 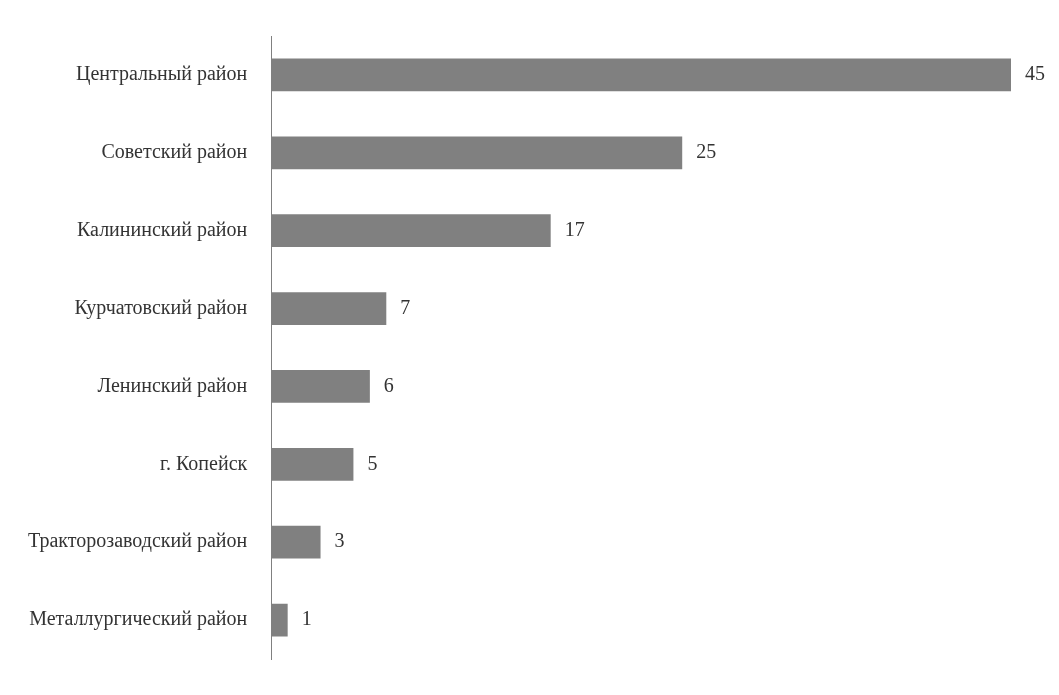 I want to click on y-tick-label: Тракторозаводский район, so click(x=137, y=541).